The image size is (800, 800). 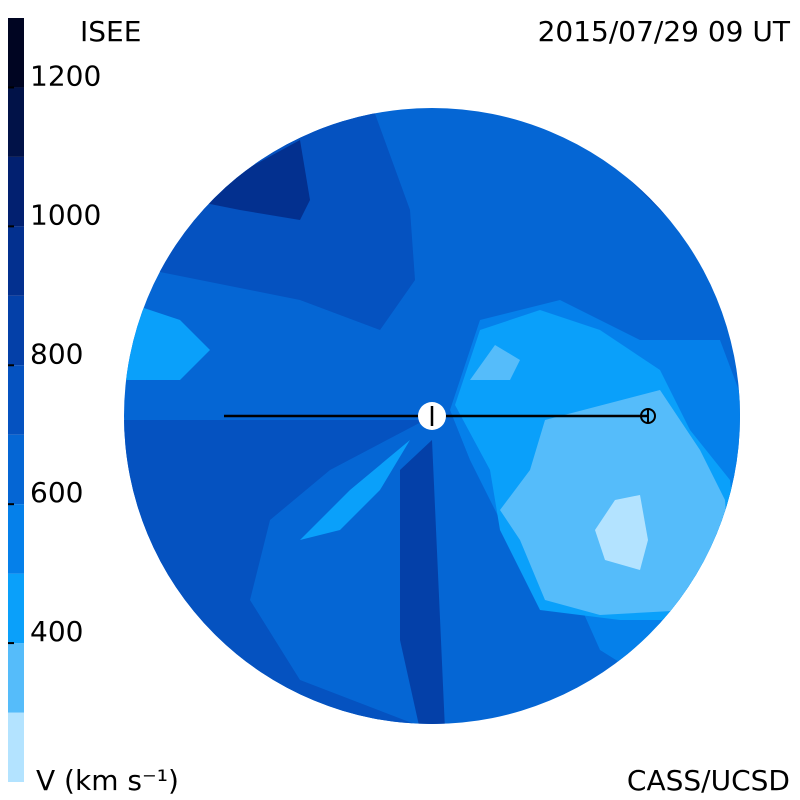 I want to click on colorbar-label: V (km s⁻¹), so click(x=107, y=780).